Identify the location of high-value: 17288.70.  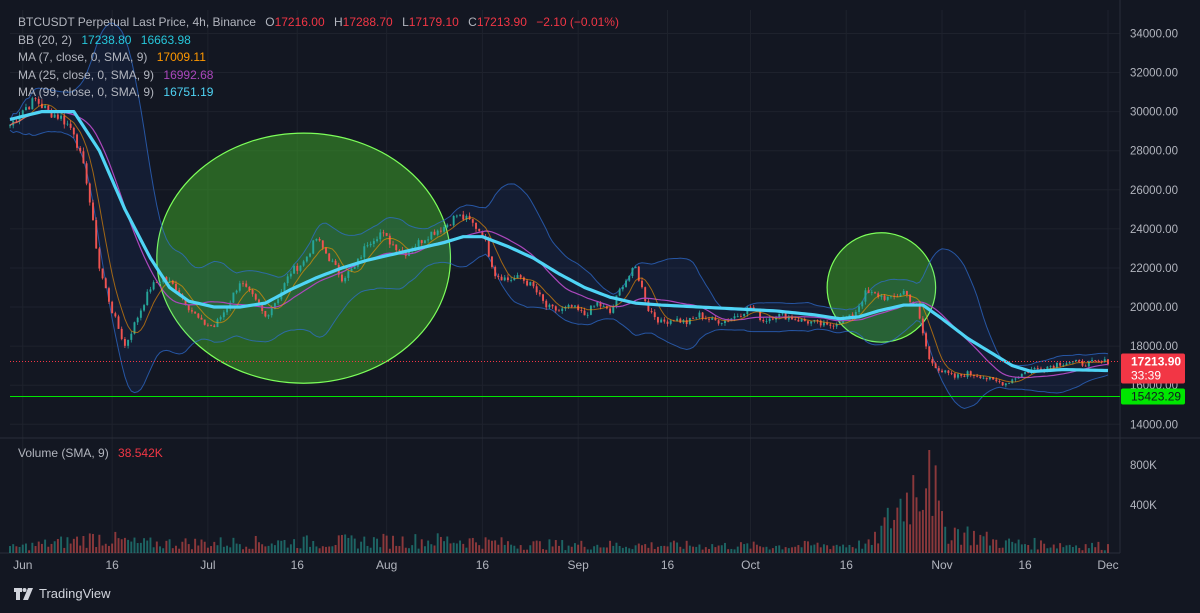
(367, 22).